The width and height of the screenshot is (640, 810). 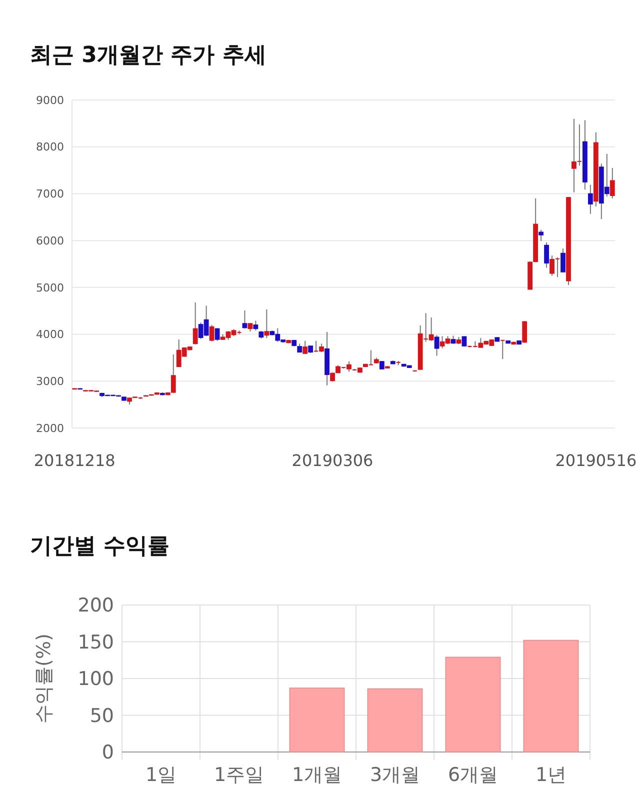 I want to click on y-tick-label: 150, so click(x=96, y=642).